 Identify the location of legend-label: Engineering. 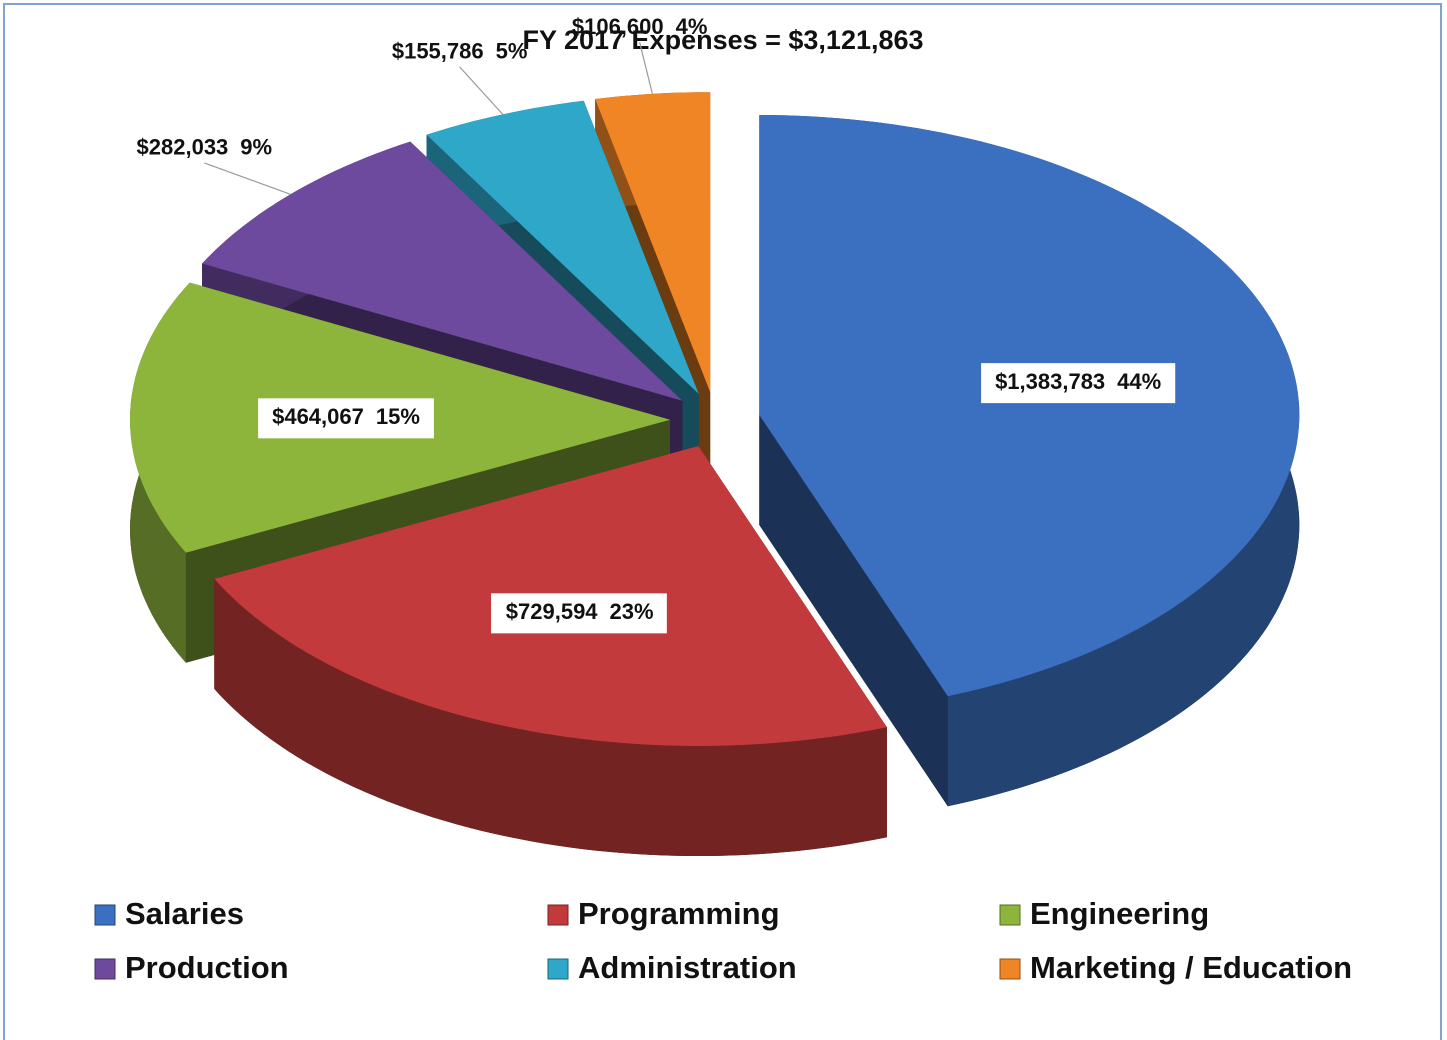
(1119, 913).